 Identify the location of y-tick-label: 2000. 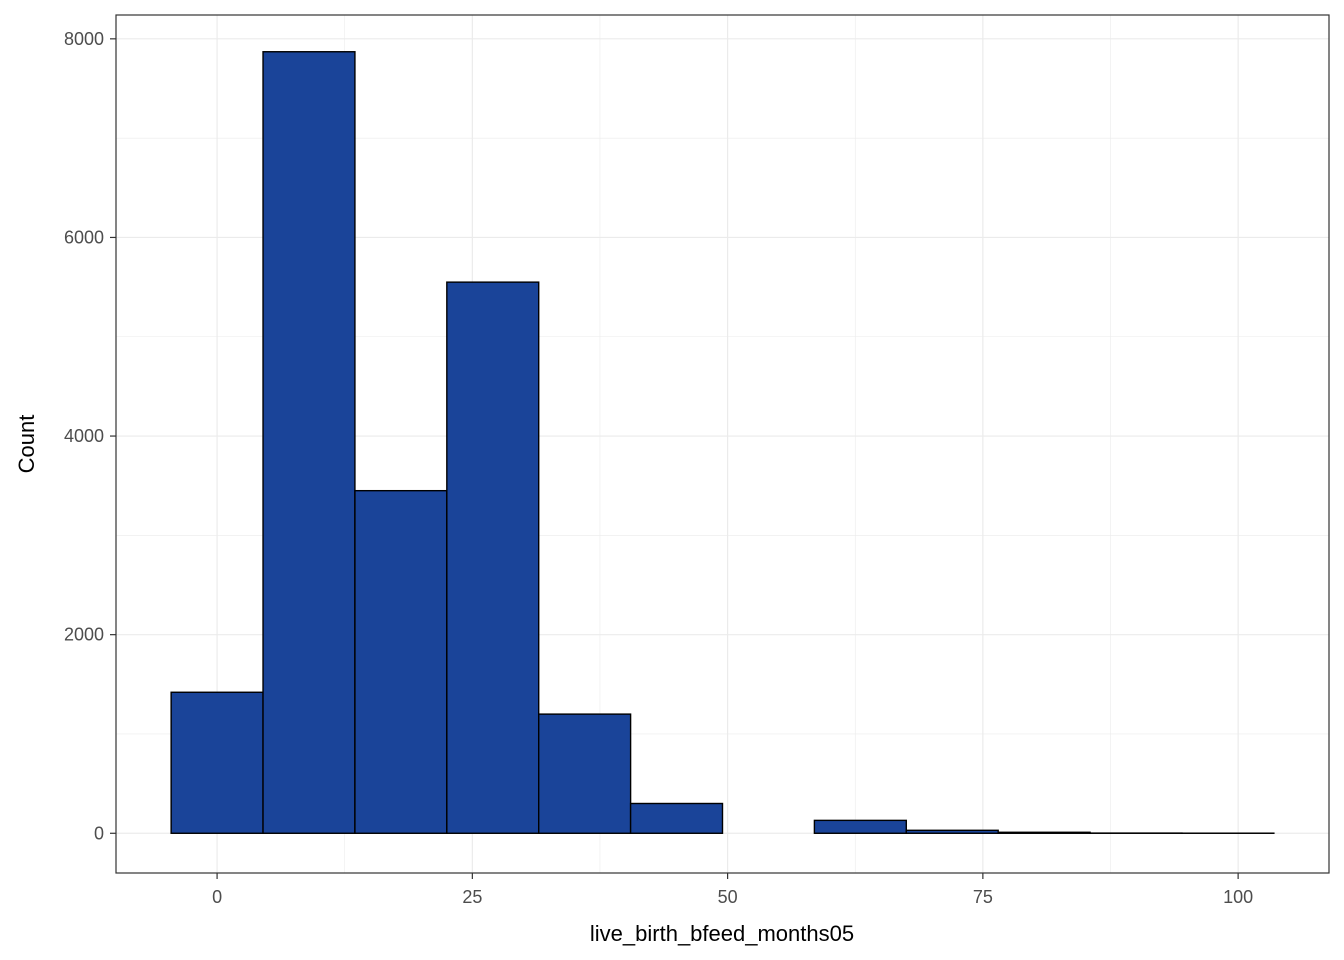
(84, 635).